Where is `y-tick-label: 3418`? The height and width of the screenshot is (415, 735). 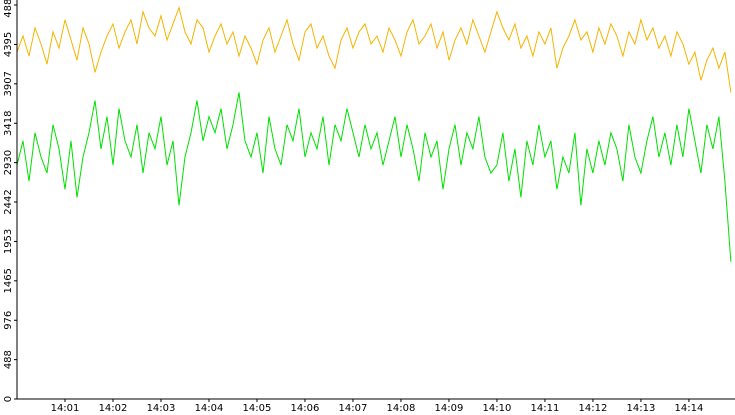 y-tick-label: 3418 is located at coordinates (8, 123).